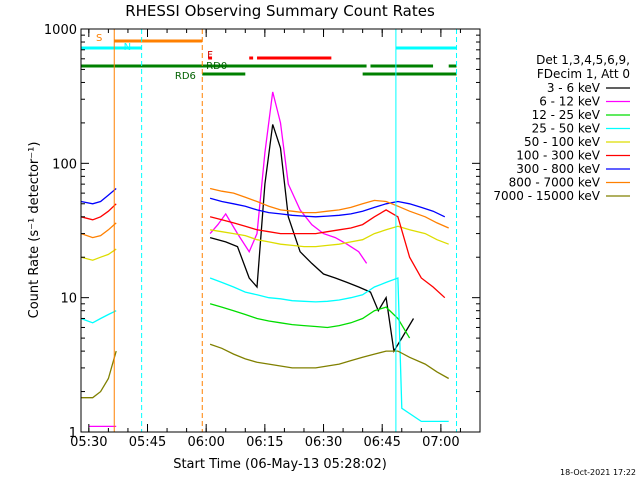 The height and width of the screenshot is (480, 640). I want to click on legend-label-2: 12 - 25 keV, so click(566, 115).